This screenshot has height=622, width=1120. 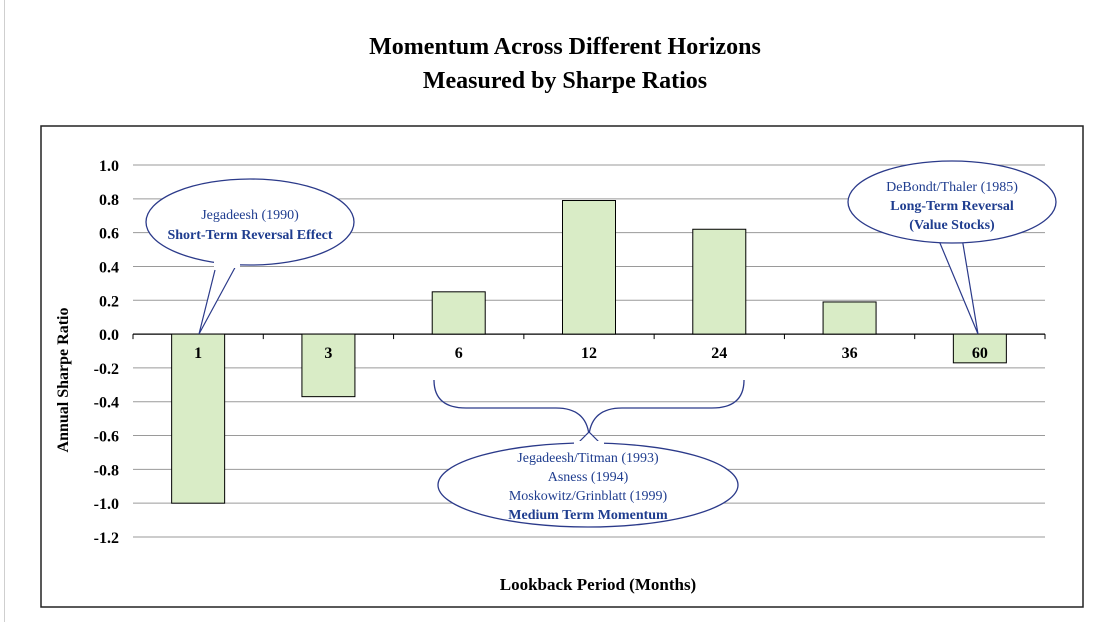 What do you see at coordinates (106, 504) in the screenshot?
I see `y-tick-label: -1.0` at bounding box center [106, 504].